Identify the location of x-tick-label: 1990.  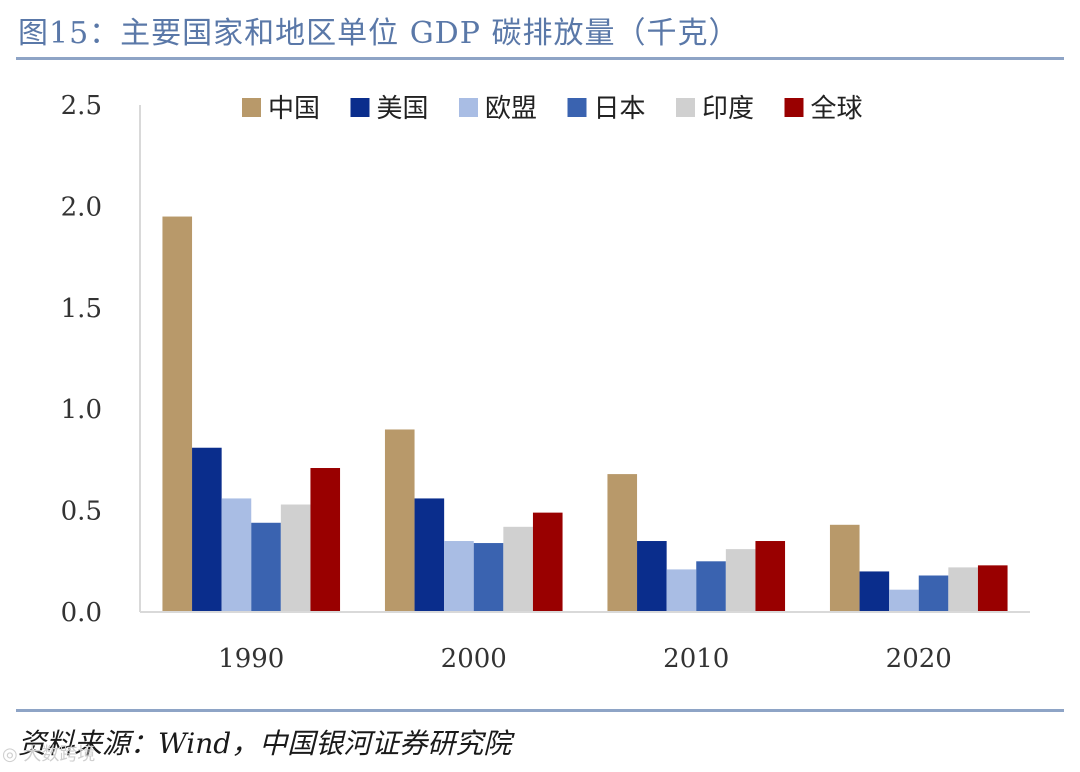
(251, 659).